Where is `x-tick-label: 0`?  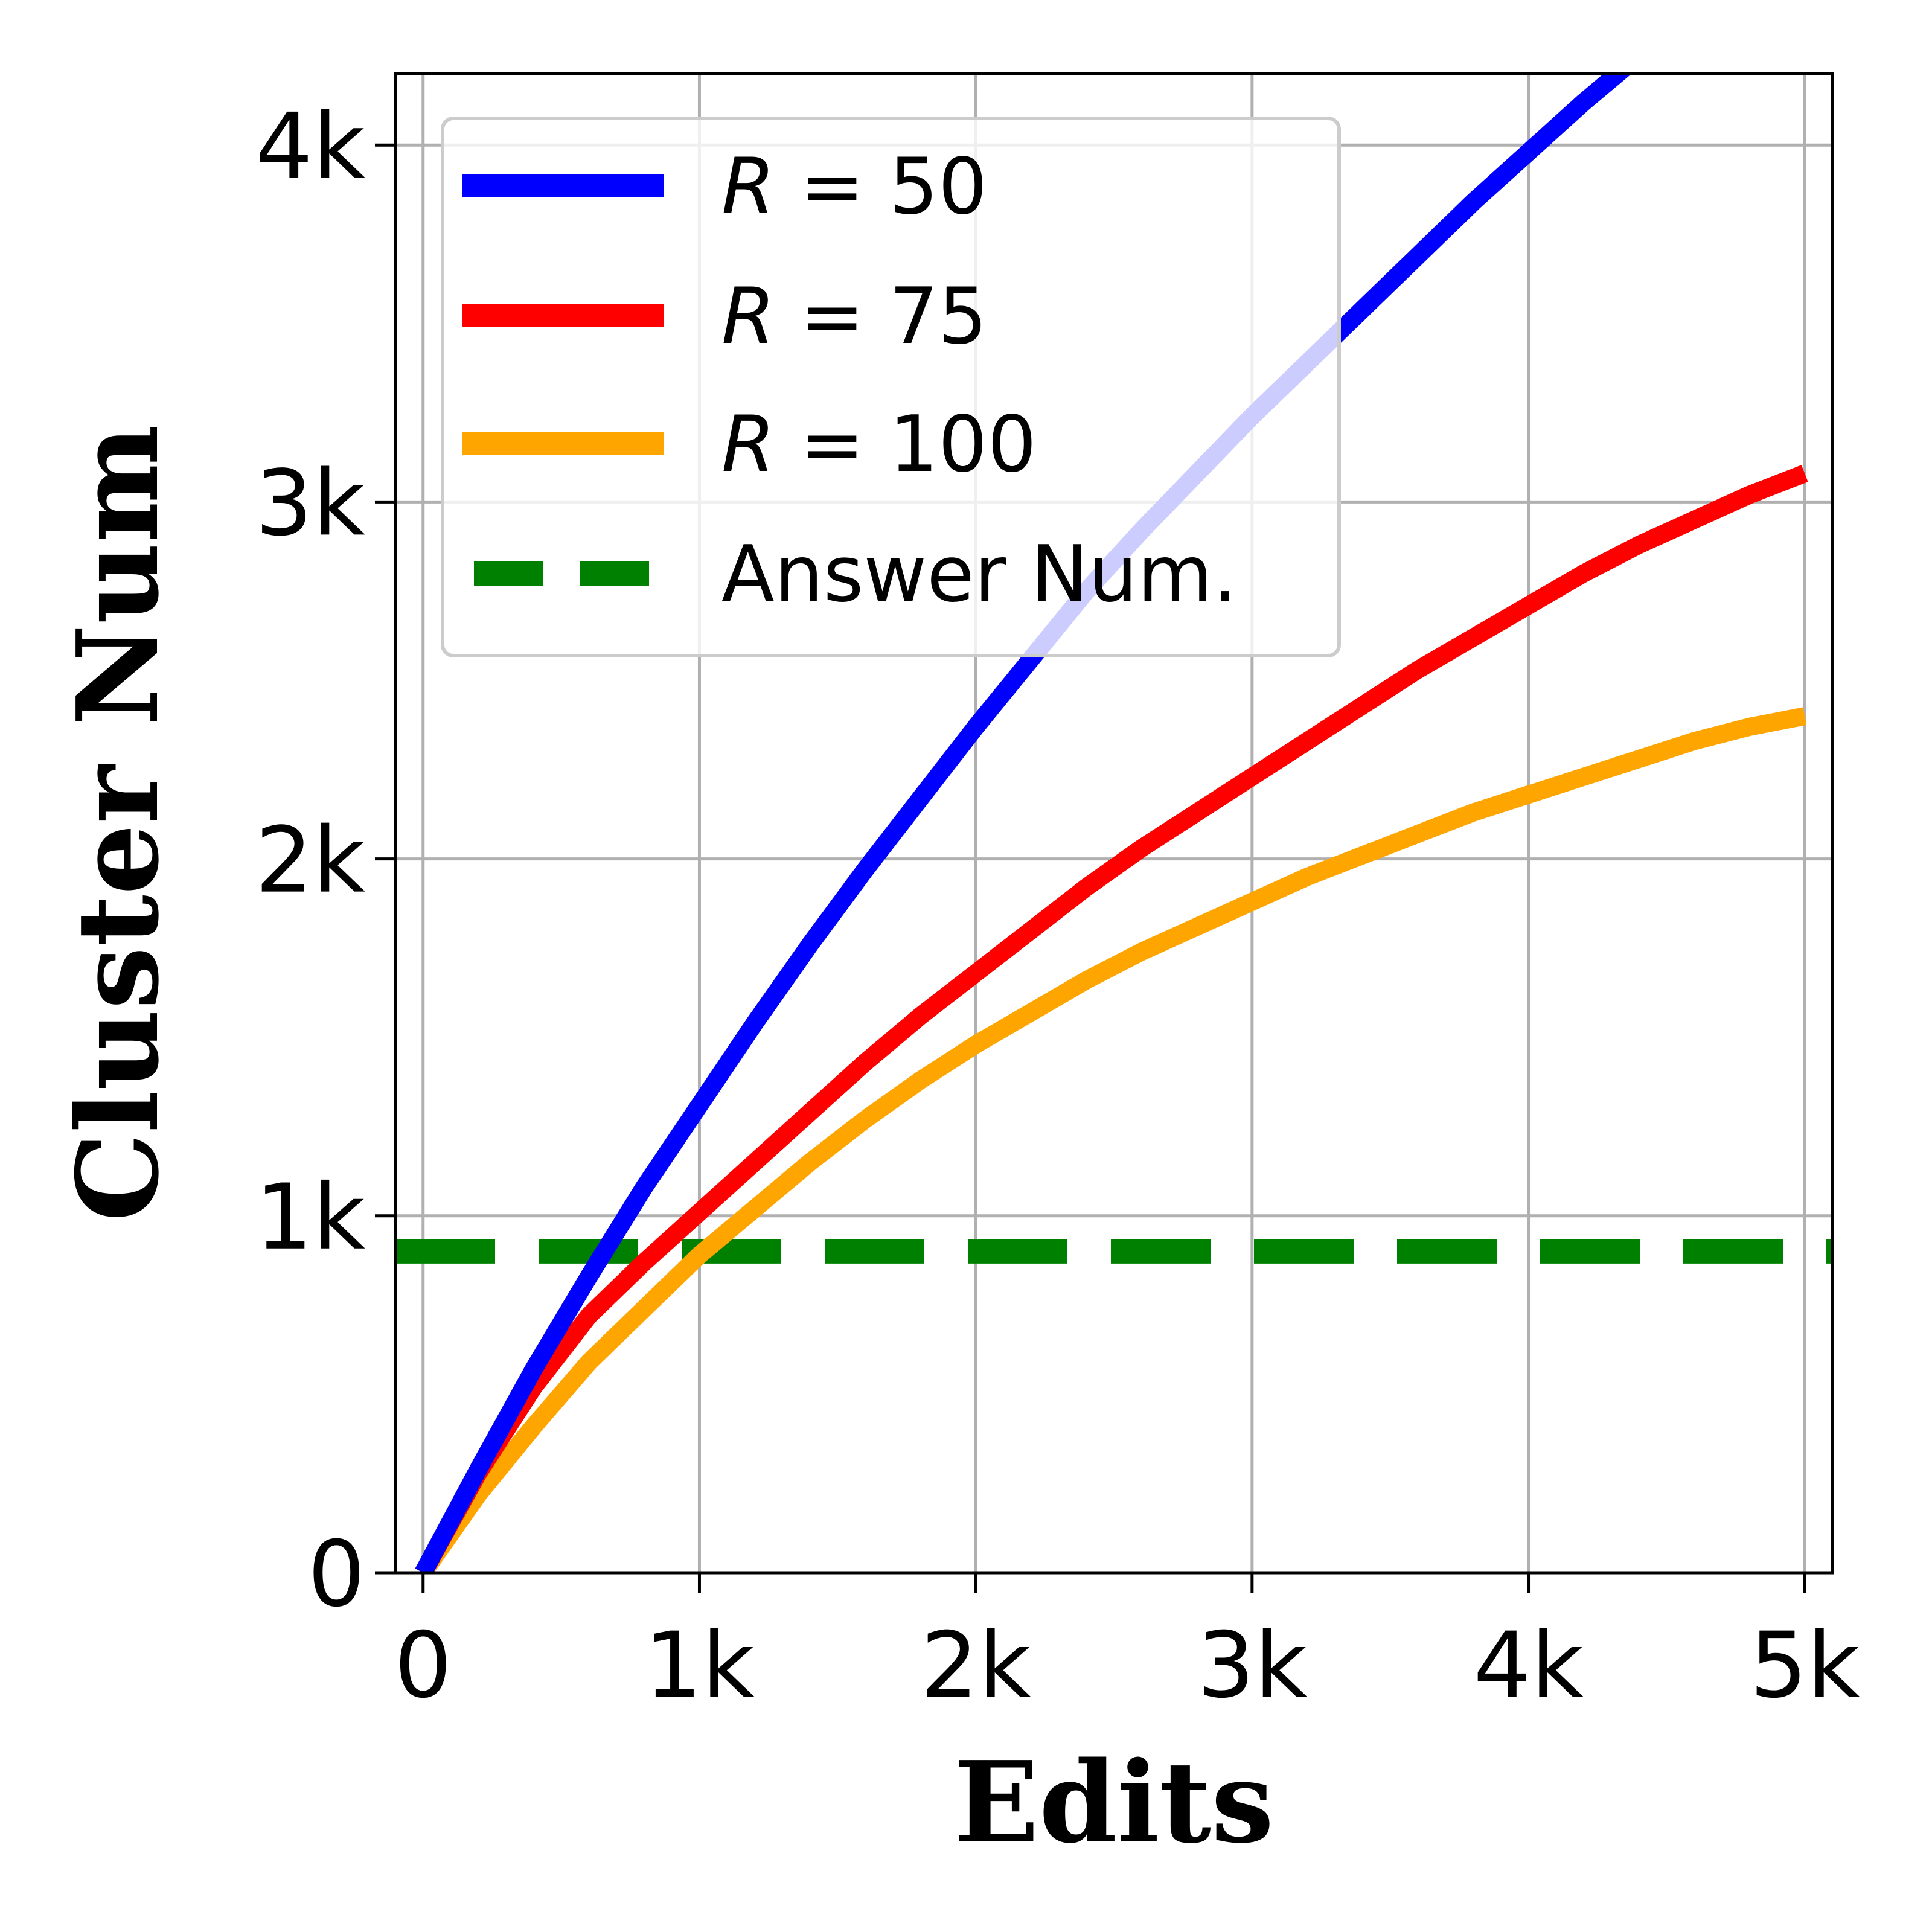 x-tick-label: 0 is located at coordinates (423, 1666).